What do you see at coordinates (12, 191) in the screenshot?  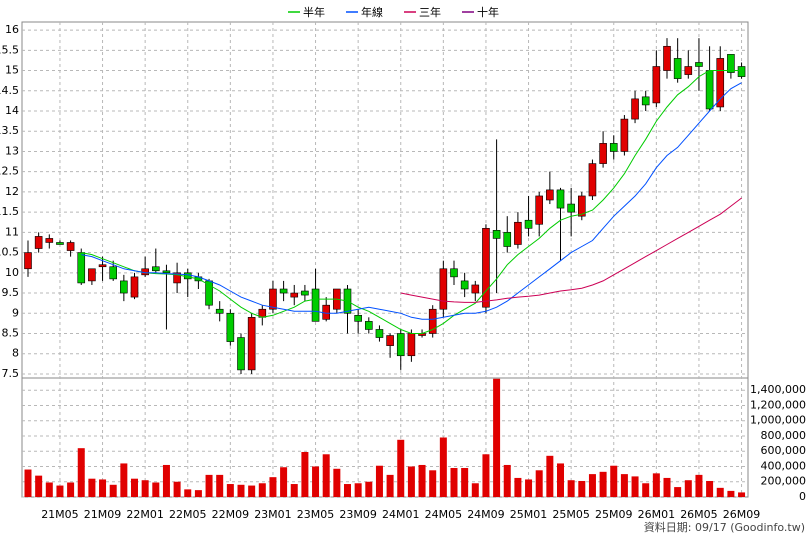 I see `y-tick-label: 12` at bounding box center [12, 191].